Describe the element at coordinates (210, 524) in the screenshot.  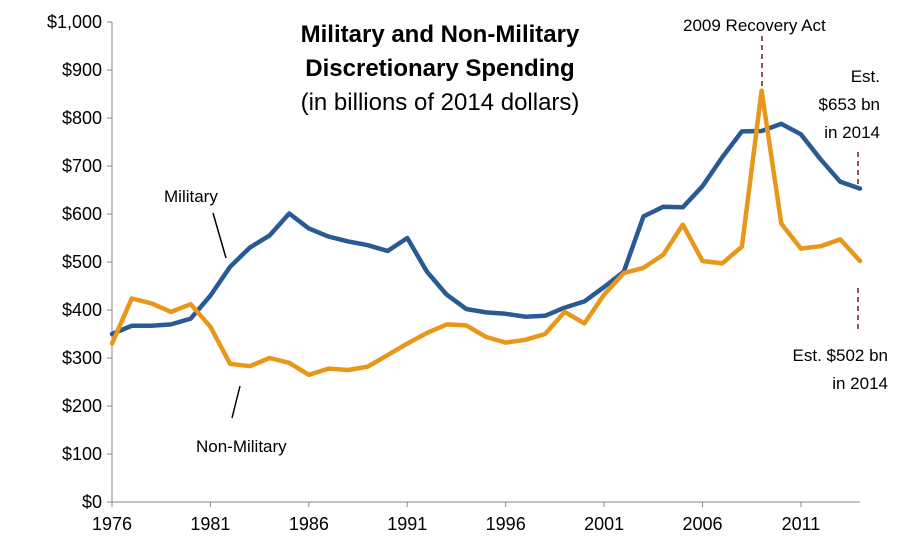
I see `x-tick-label: 1981` at that location.